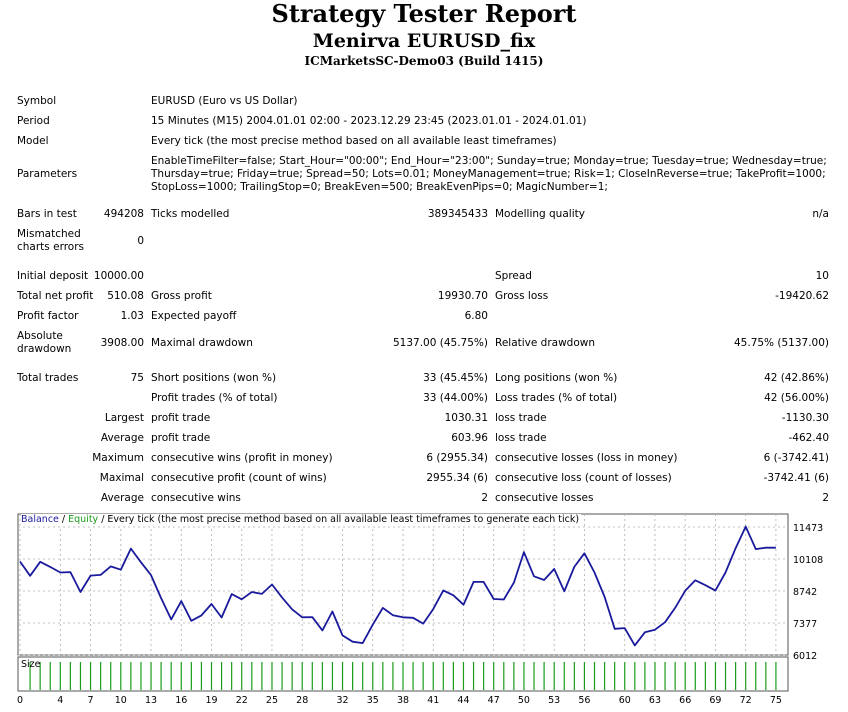 This screenshot has height=712, width=848. What do you see at coordinates (715, 700) in the screenshot?
I see `x-tick-label: 69` at bounding box center [715, 700].